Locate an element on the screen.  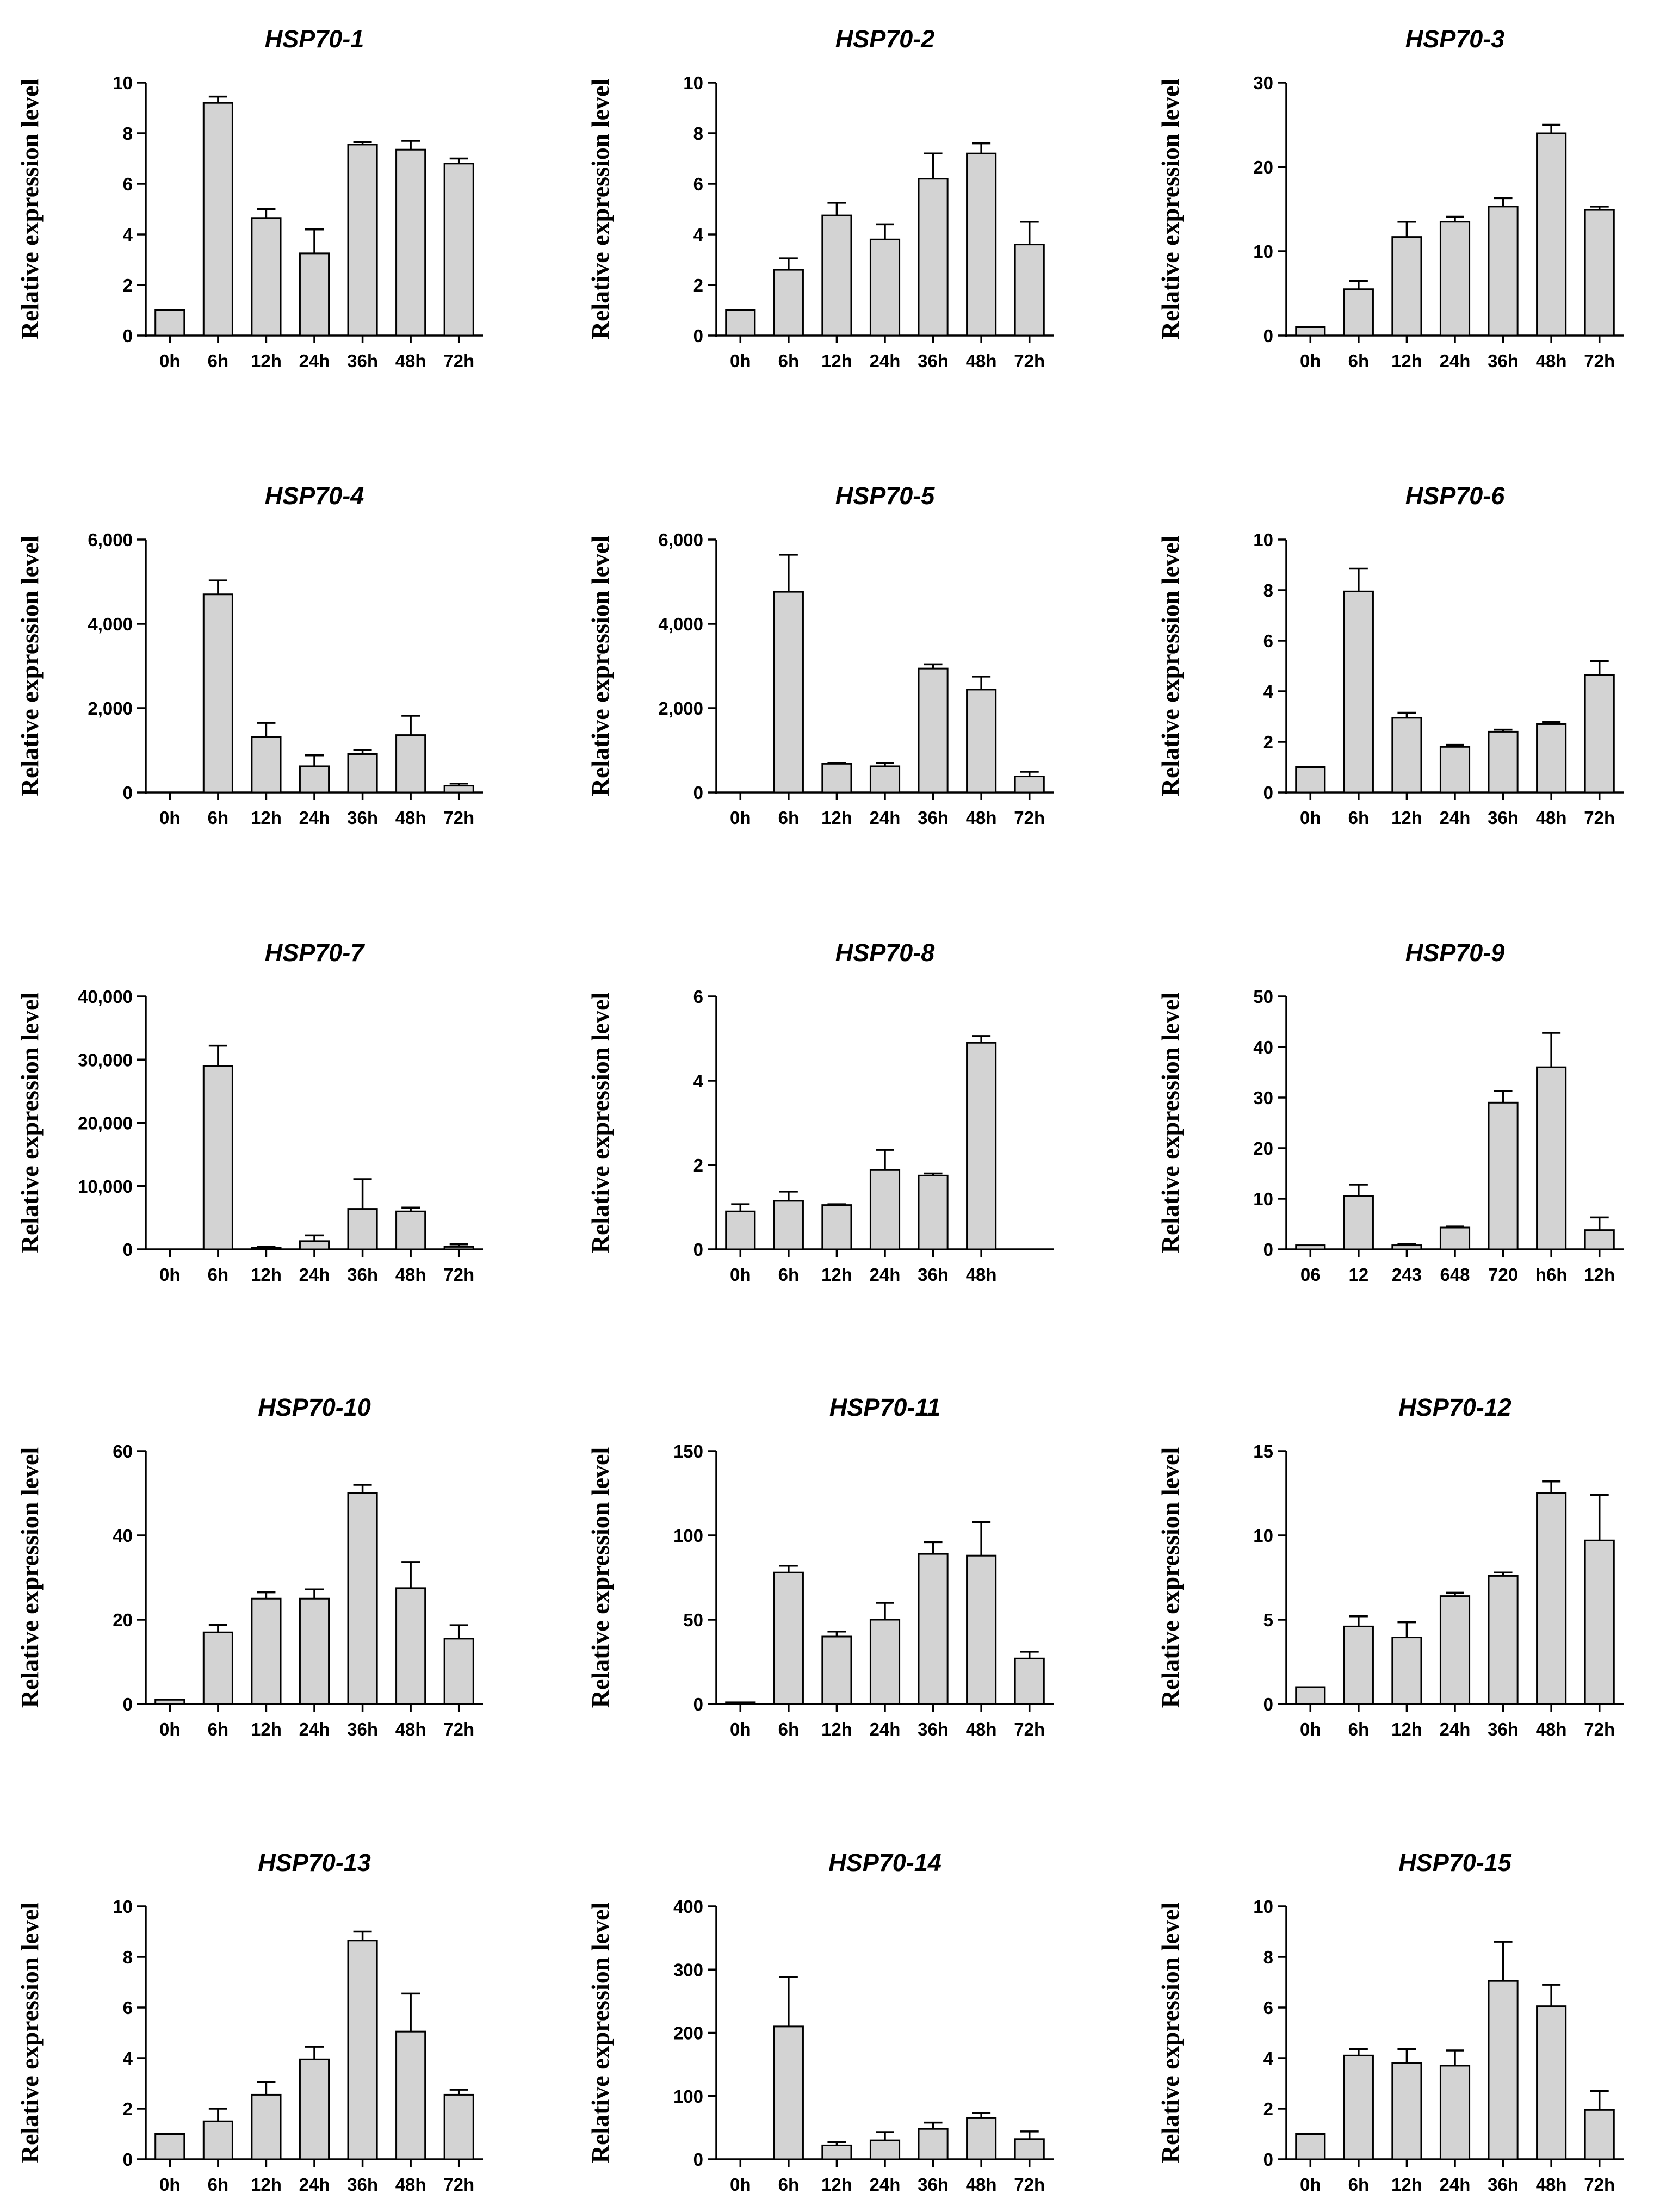
x-tick-label: 12 is located at coordinates (1358, 1275).